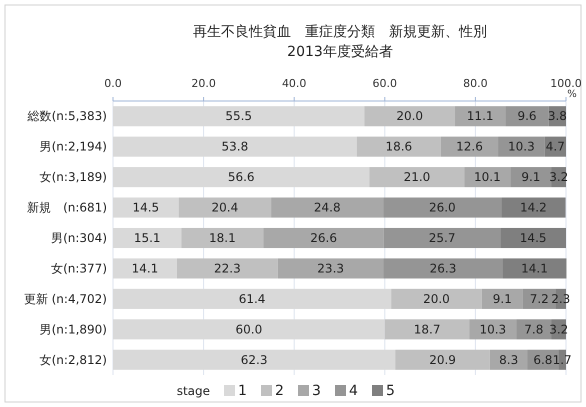 The width and height of the screenshot is (586, 407). I want to click on data-label: 7.8, so click(534, 329).